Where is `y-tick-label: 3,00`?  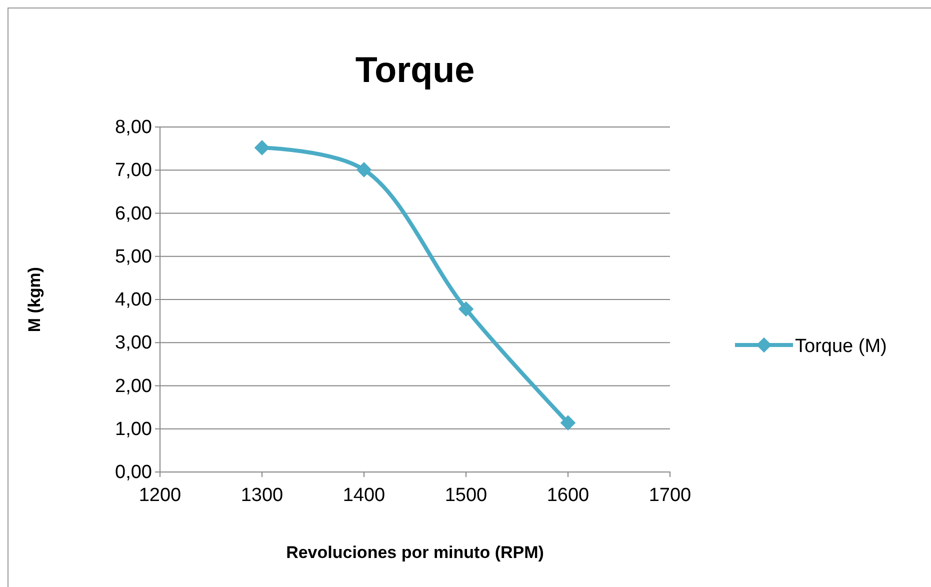
y-tick-label: 3,00 is located at coordinates (133, 343).